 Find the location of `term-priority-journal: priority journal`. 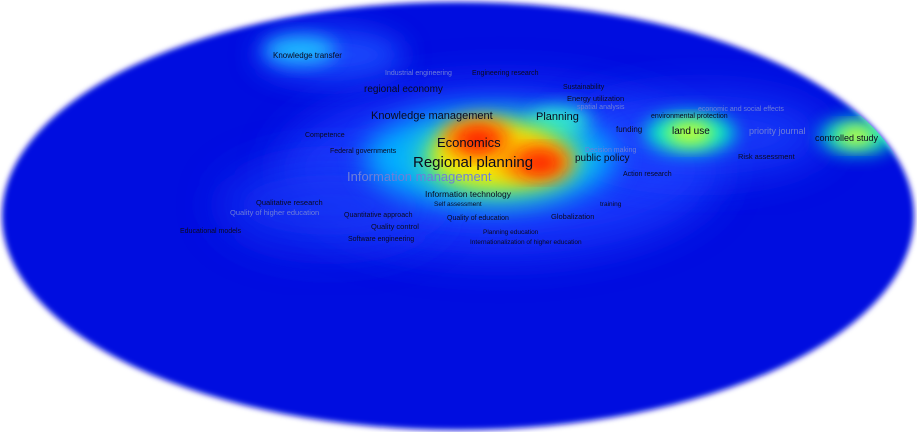

term-priority-journal: priority journal is located at coordinates (777, 131).